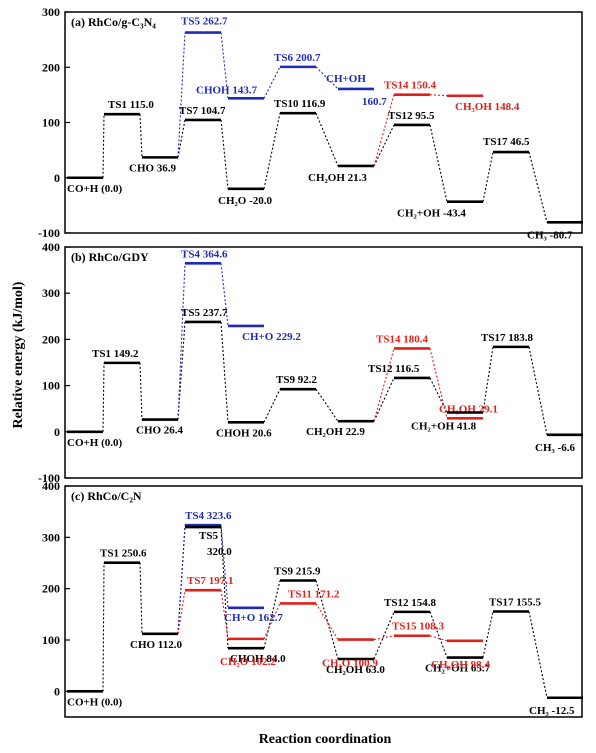  Describe the element at coordinates (431, 214) in the screenshot. I see `level-label: CH₂+OH -43.4` at that location.